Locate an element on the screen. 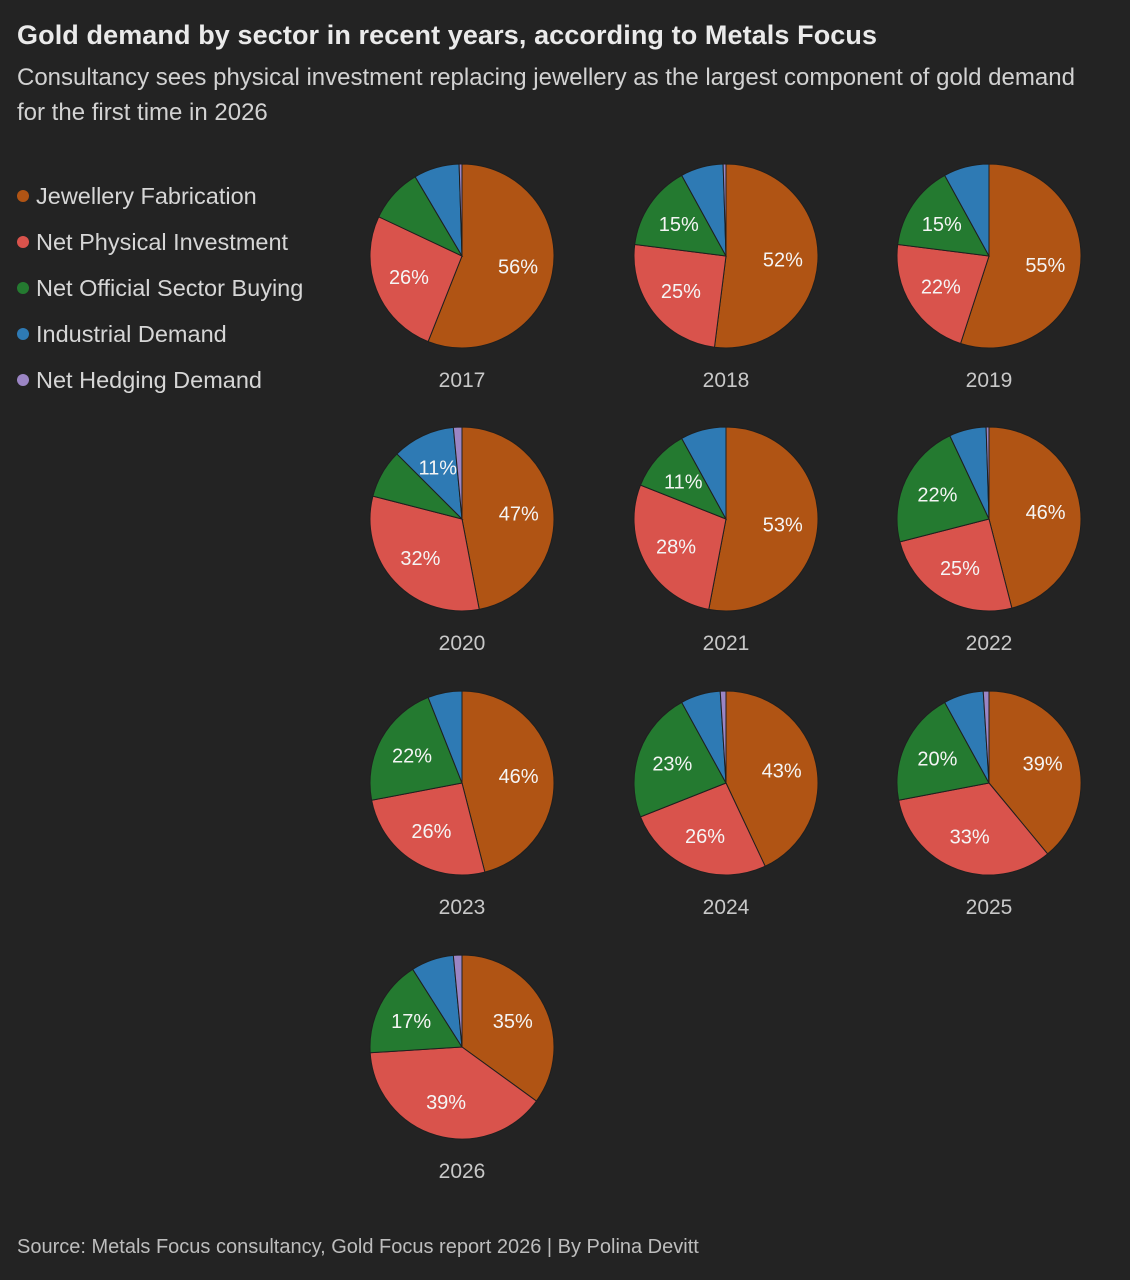  legend-label: Jewellery Fabrication is located at coordinates (146, 195).